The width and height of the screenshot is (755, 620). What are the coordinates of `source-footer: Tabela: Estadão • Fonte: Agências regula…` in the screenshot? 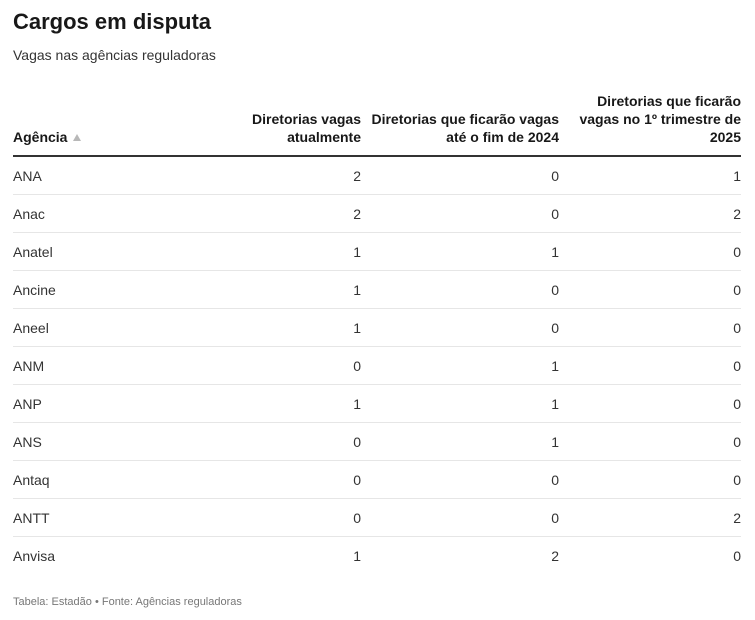 It's located at (127, 602).